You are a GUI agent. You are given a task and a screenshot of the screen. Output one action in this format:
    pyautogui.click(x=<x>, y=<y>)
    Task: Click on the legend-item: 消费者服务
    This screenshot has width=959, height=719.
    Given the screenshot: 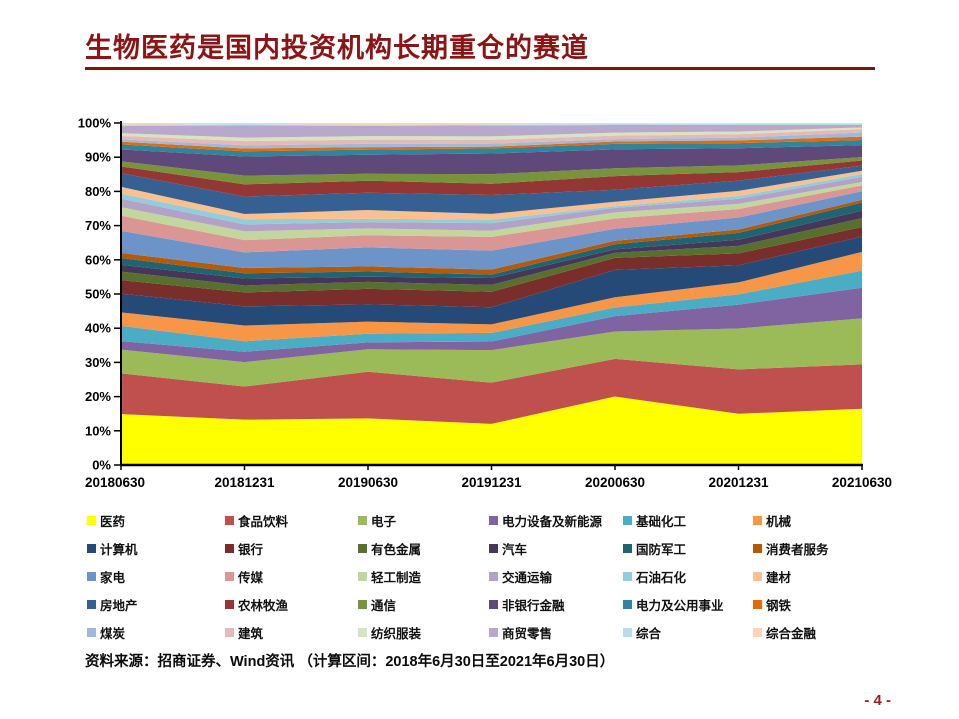 What is the action you would take?
    pyautogui.click(x=813, y=548)
    